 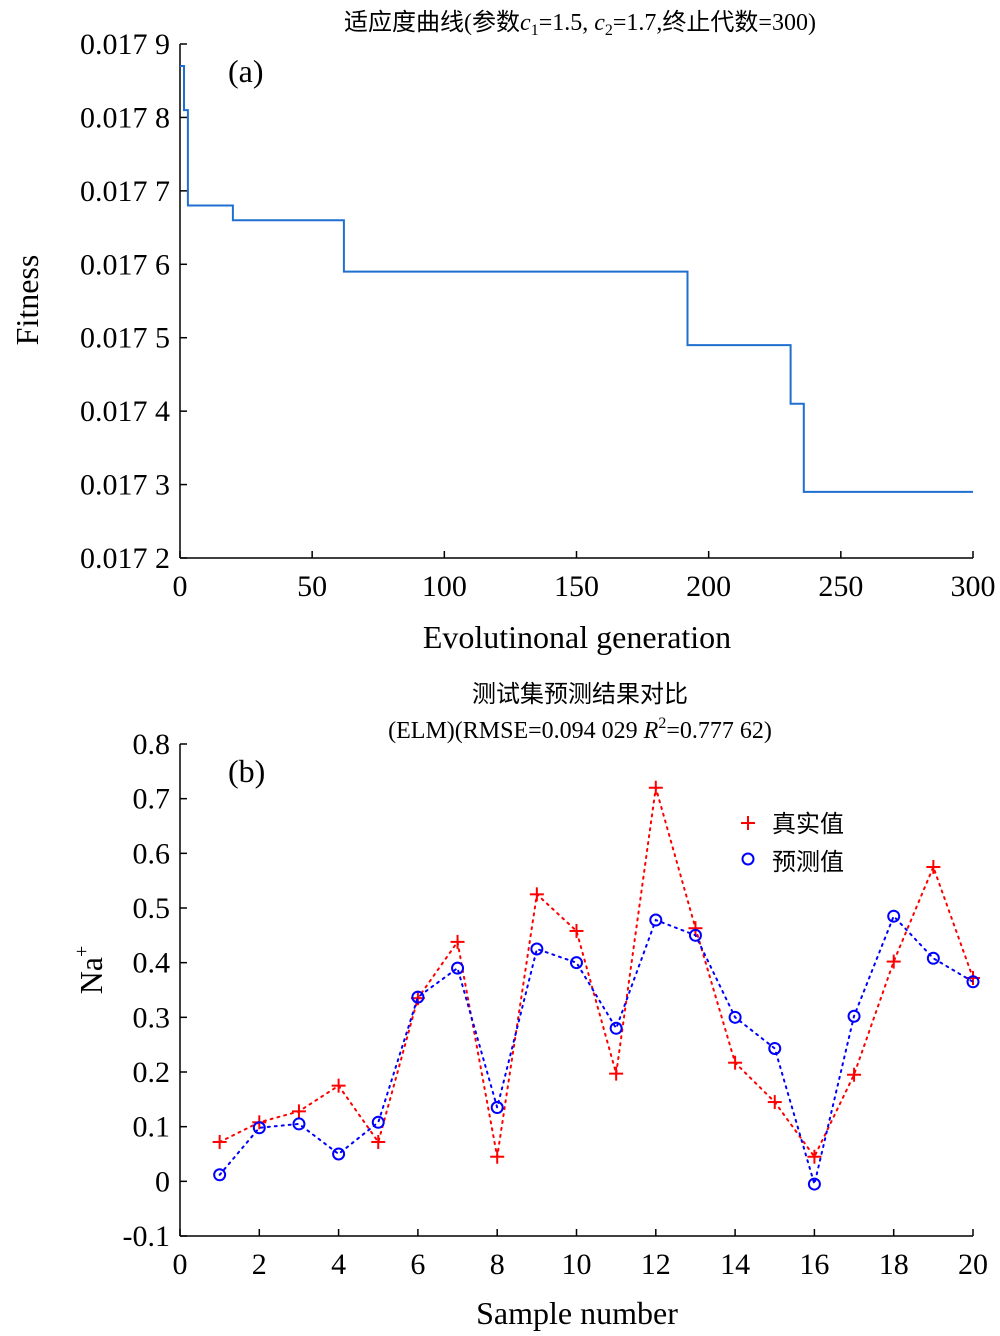 I want to click on chart-a-x-tick-label: 150, so click(x=576, y=586).